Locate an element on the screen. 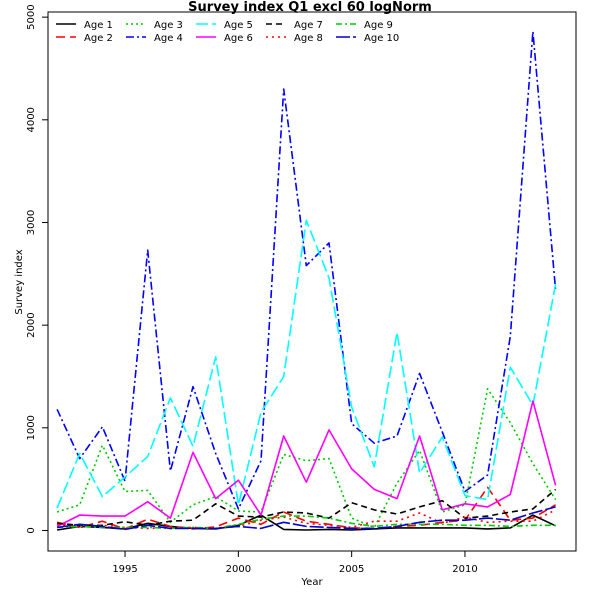 The image size is (600, 600). x-tick-label: 2010 is located at coordinates (464, 569).